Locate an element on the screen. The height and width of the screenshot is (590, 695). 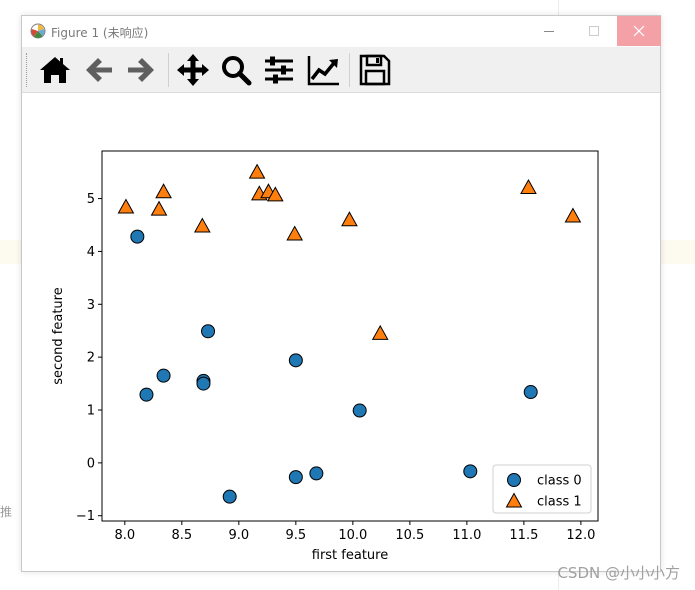
x-tick-label: 8.0 is located at coordinates (124, 535).